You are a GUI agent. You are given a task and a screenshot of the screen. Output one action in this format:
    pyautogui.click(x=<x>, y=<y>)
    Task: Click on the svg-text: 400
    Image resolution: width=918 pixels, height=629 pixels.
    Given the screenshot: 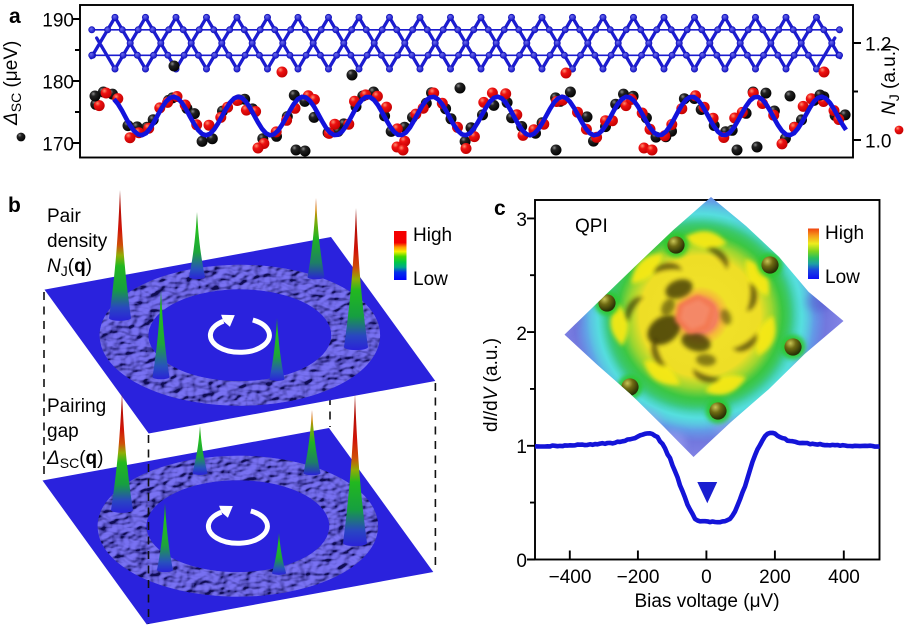 What is the action you would take?
    pyautogui.click(x=844, y=577)
    